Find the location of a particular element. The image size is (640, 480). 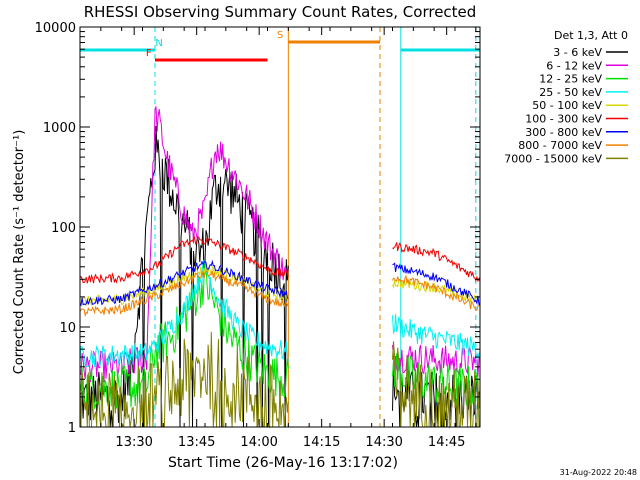

y-tick-label: 100 is located at coordinates (63, 228).